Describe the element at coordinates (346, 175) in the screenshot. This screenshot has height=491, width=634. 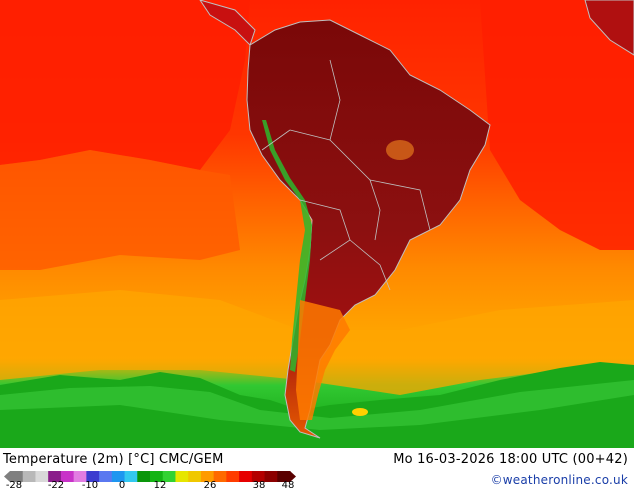
I see `country-borders` at that location.